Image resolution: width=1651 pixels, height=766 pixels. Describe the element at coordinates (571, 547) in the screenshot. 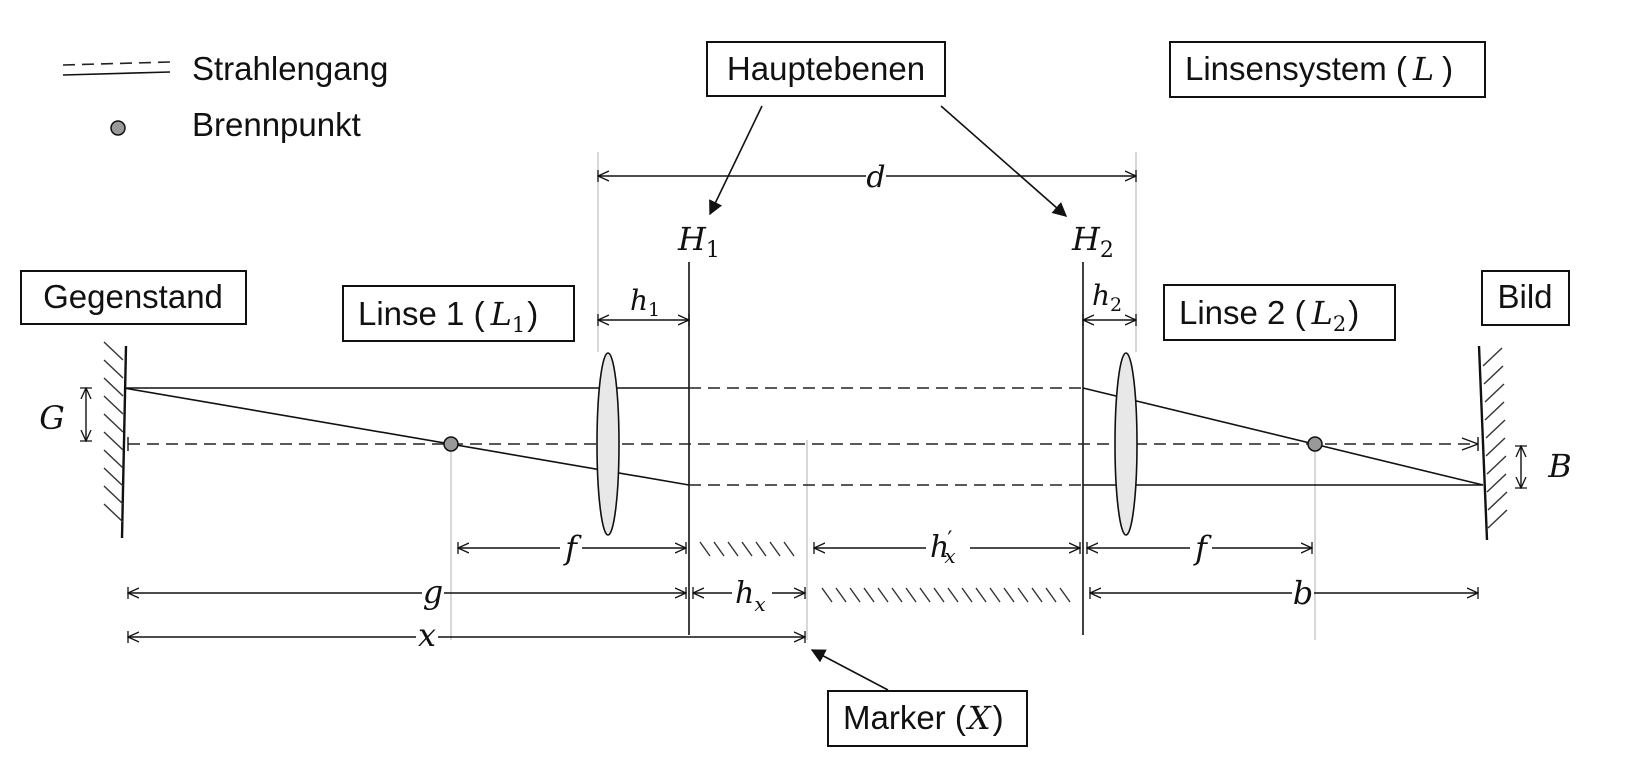

I see `dim-f-left-label-bg` at that location.